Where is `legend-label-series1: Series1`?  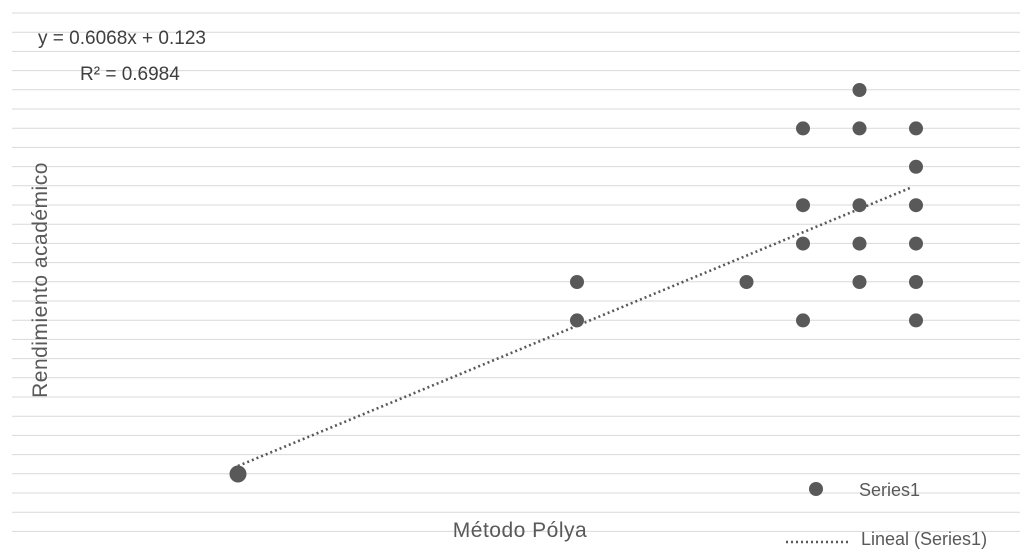
legend-label-series1: Series1 is located at coordinates (889, 490).